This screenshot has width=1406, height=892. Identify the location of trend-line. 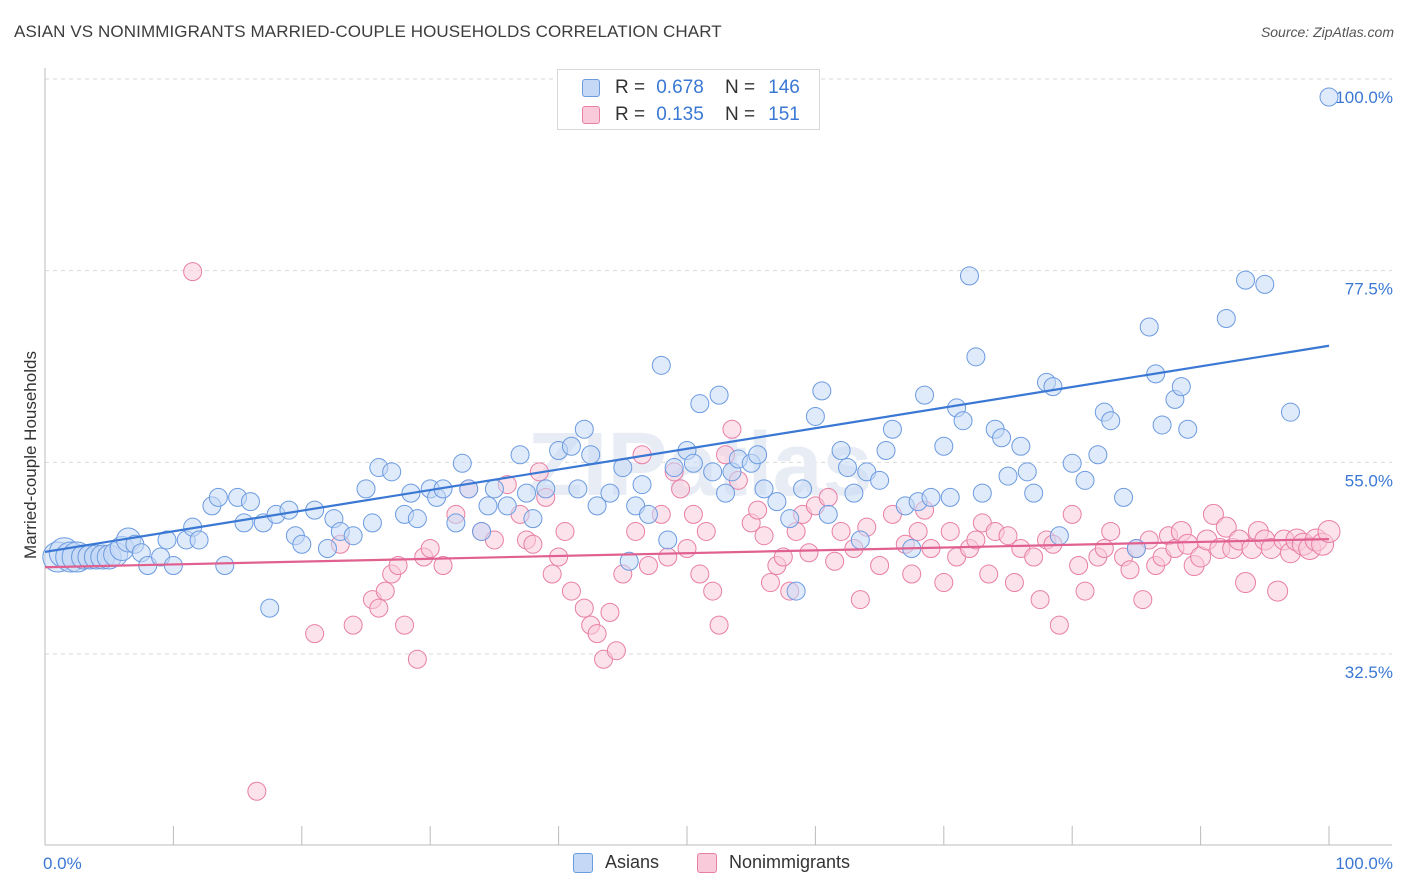
(687, 553).